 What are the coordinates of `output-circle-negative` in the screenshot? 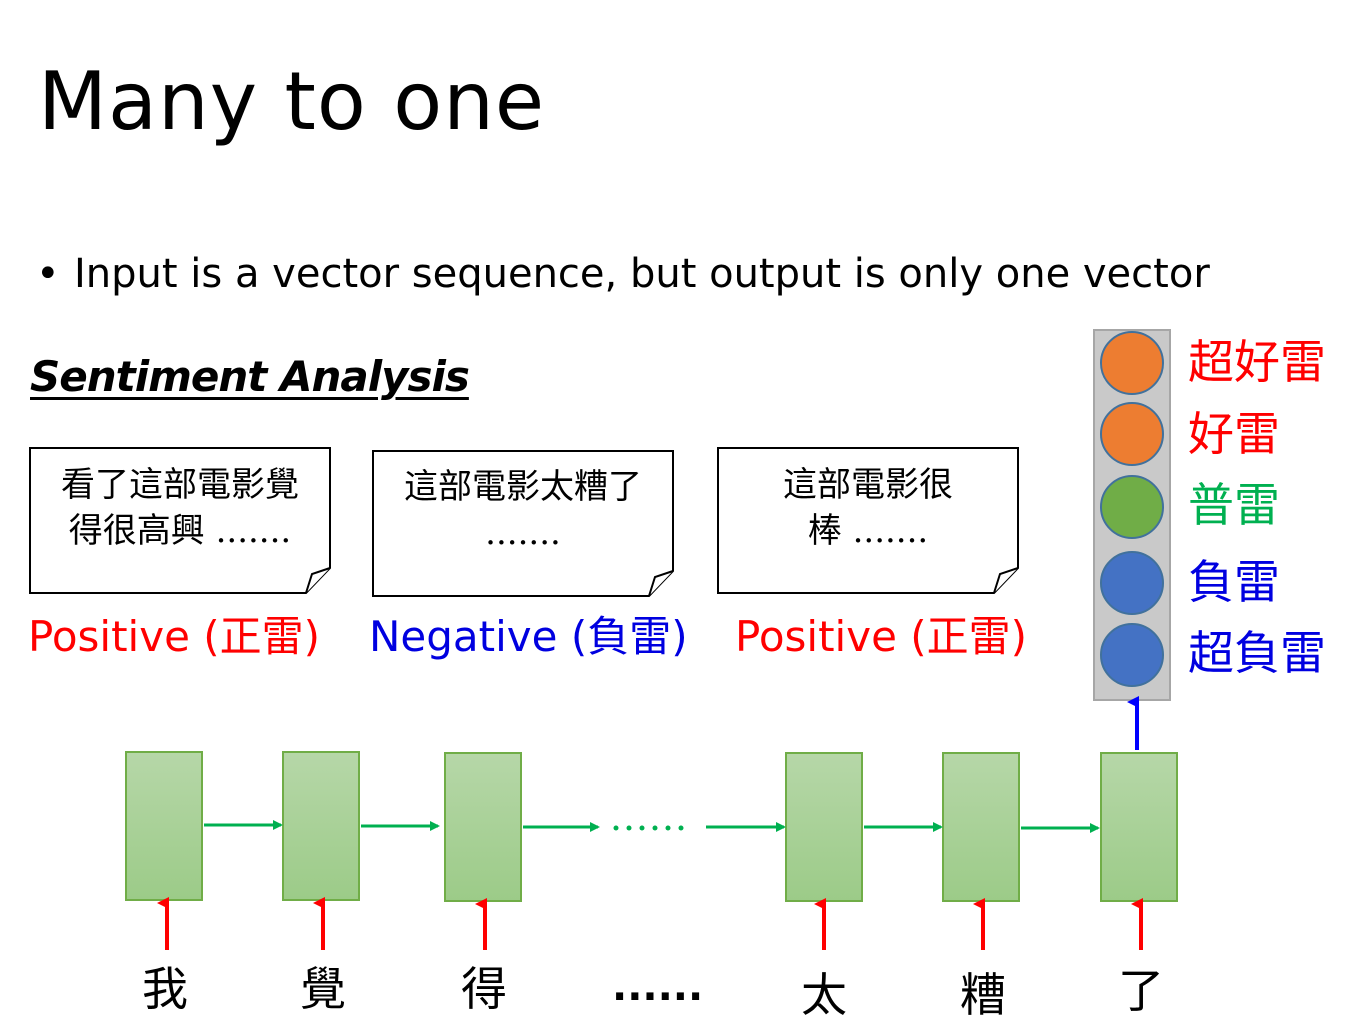 It's located at (1132, 583).